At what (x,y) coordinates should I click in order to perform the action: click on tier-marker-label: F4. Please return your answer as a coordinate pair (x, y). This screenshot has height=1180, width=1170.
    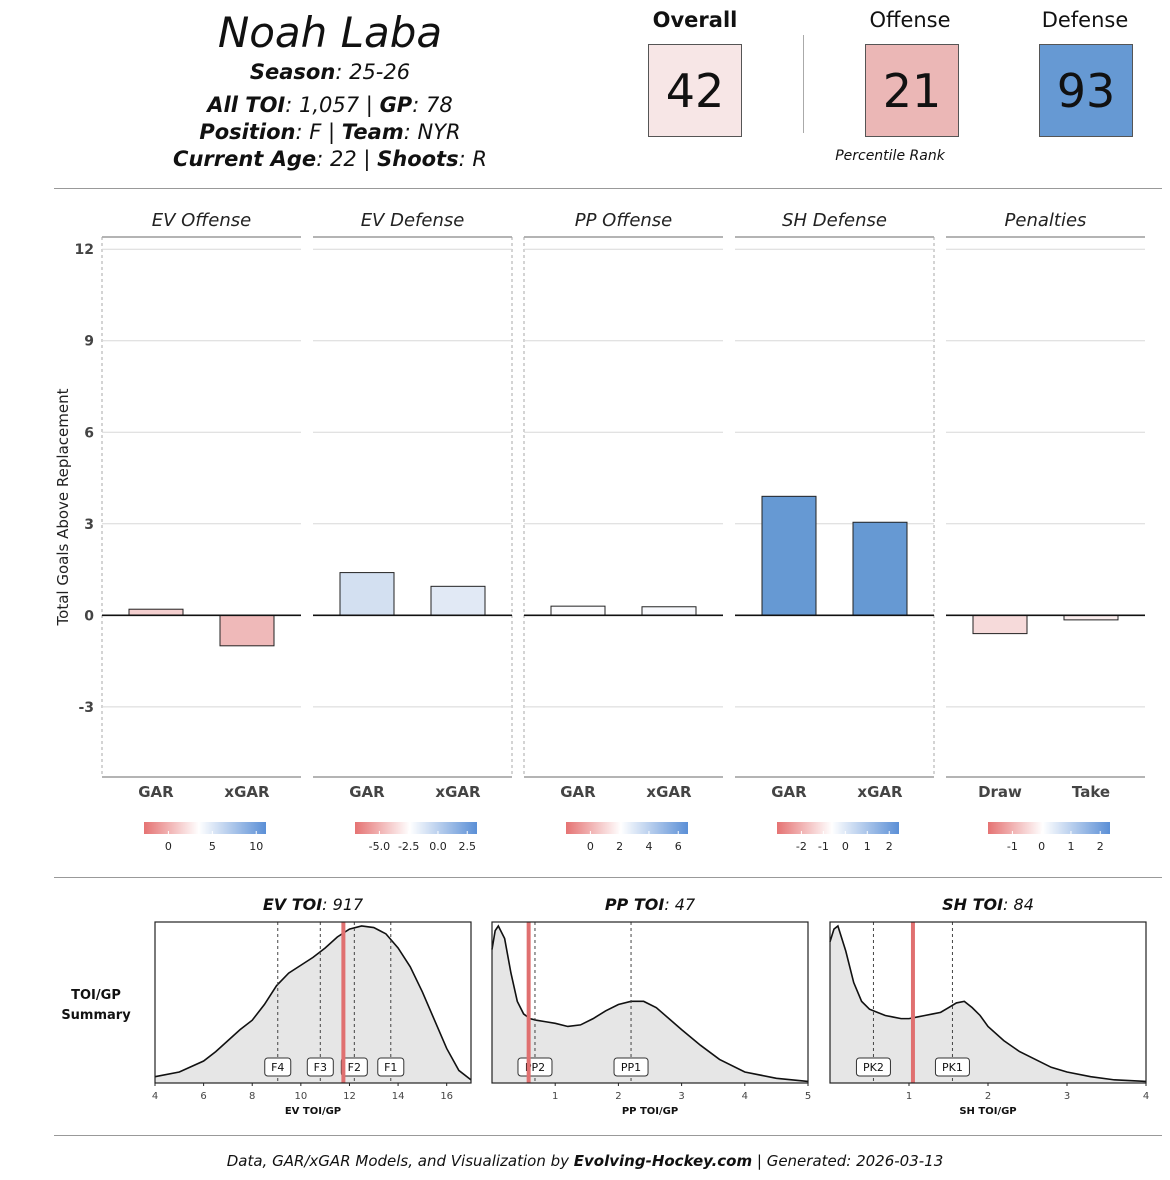
    Looking at the image, I should click on (277, 1067).